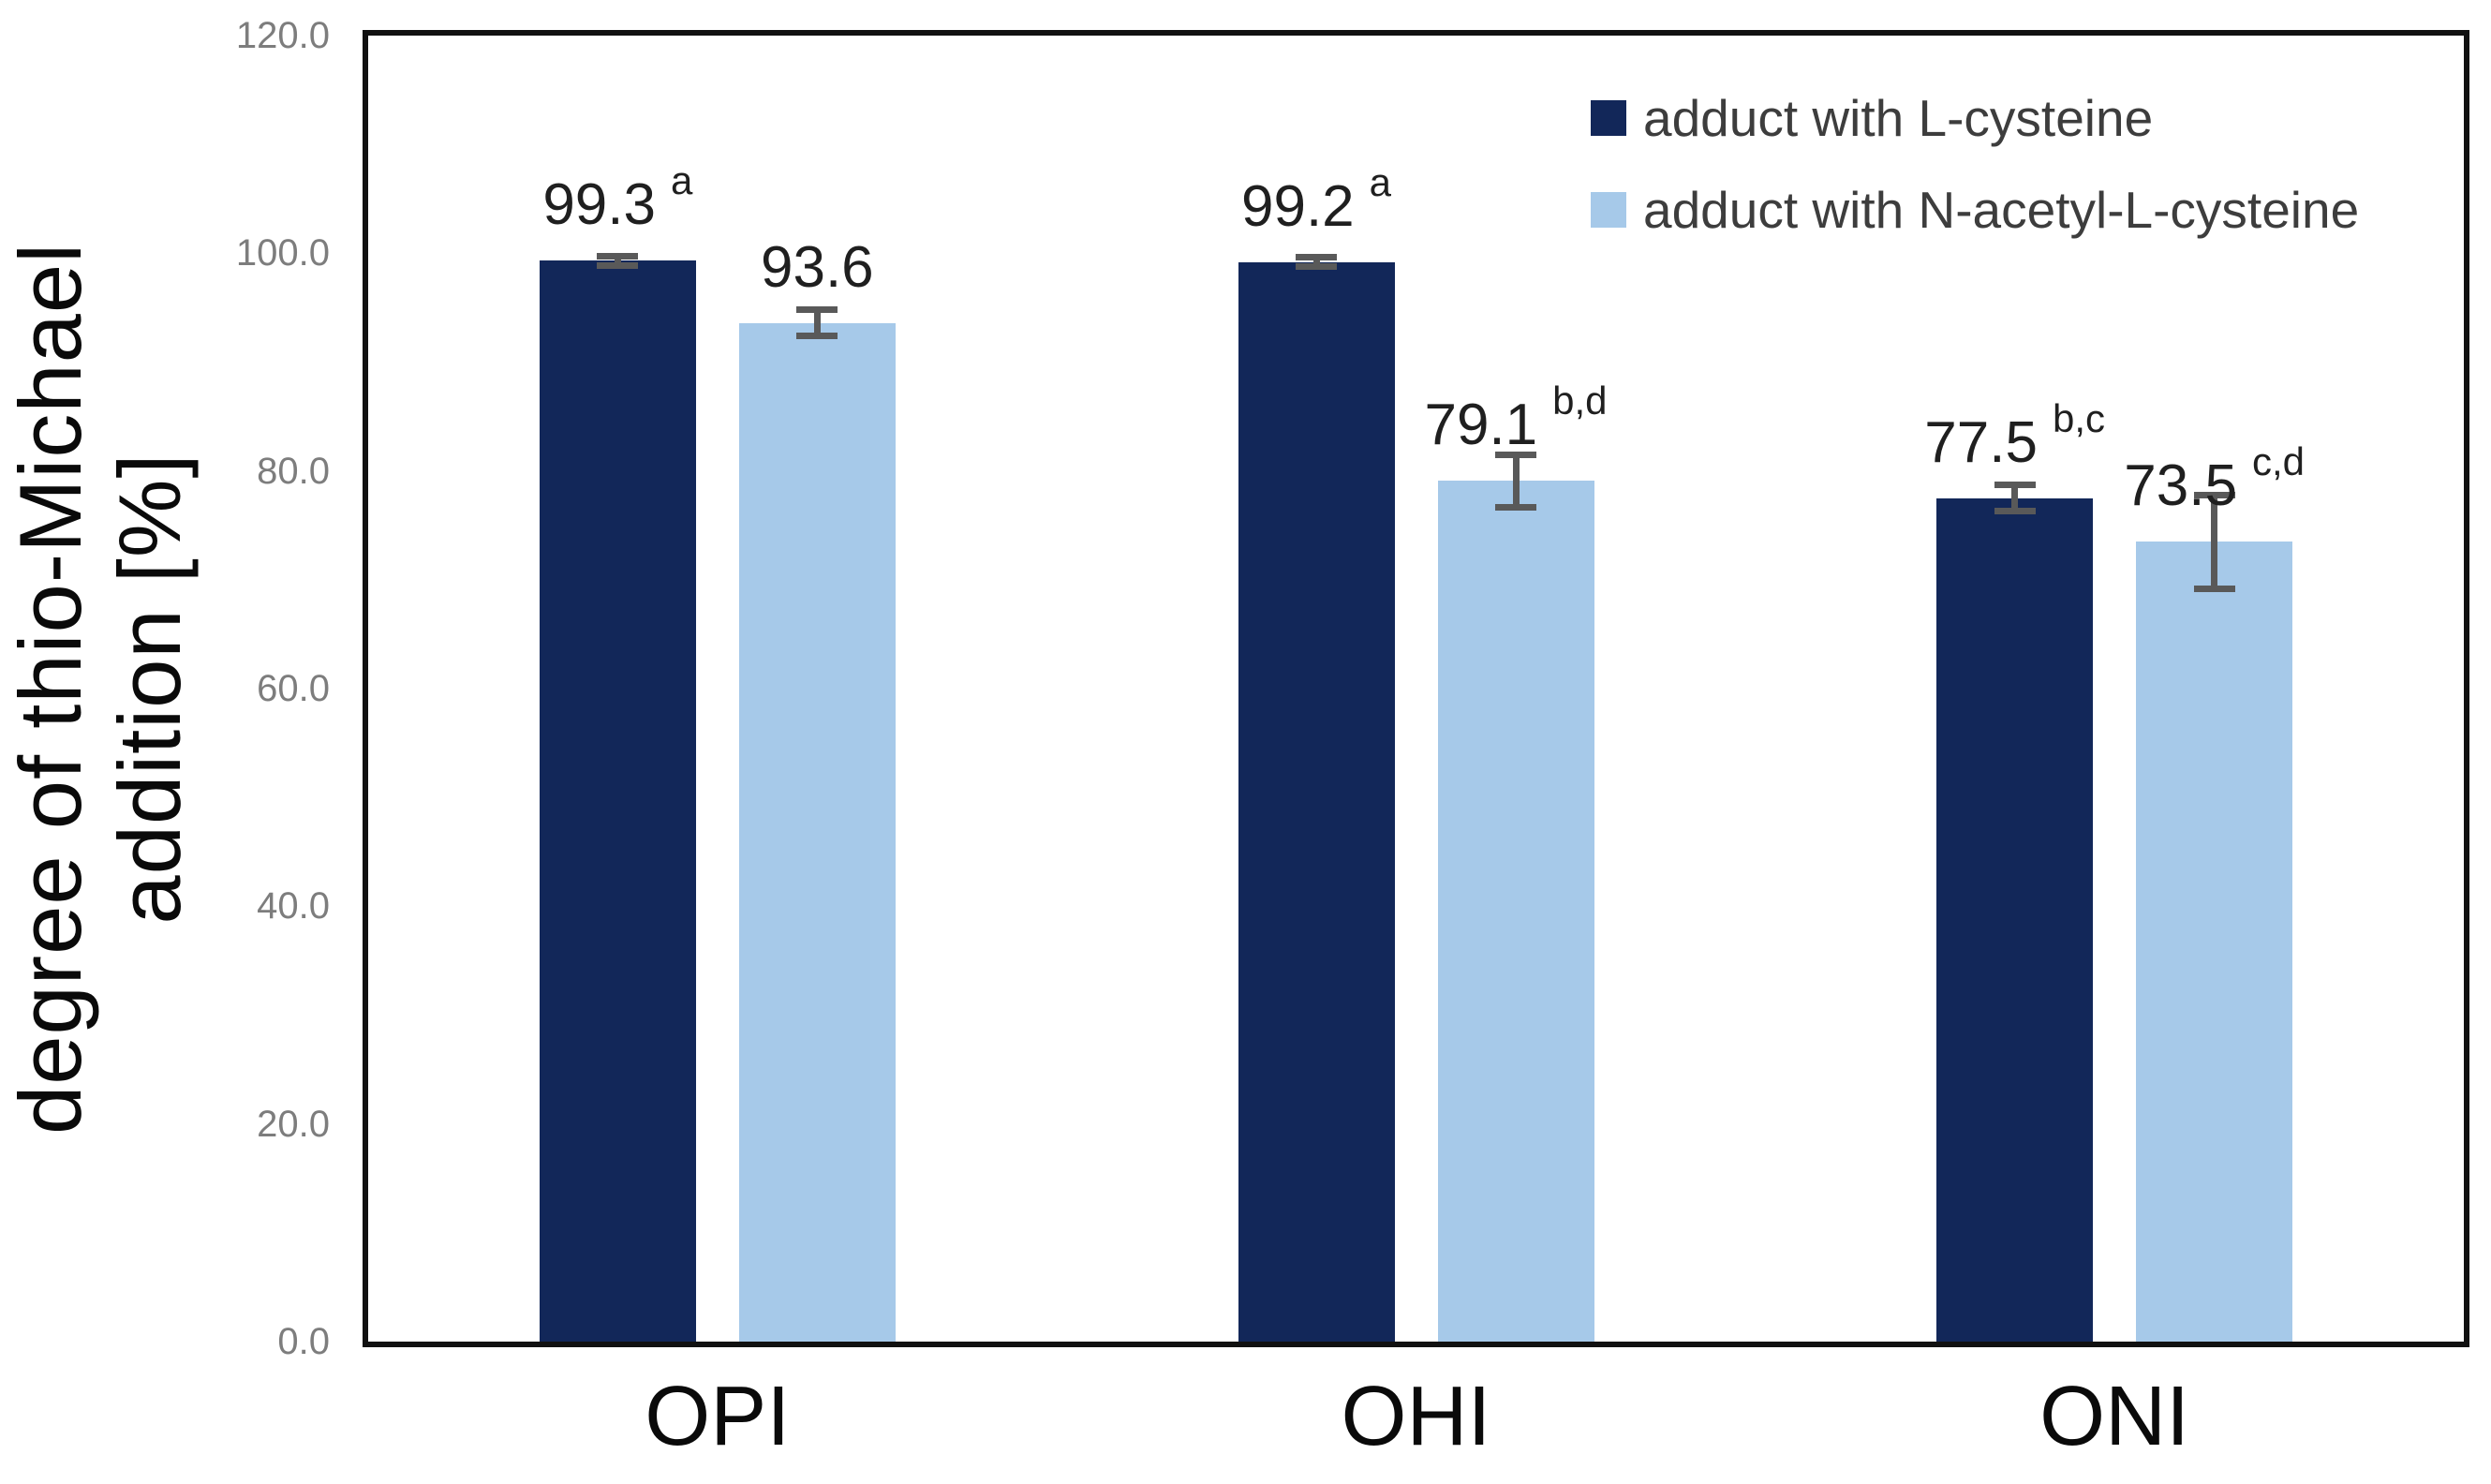 The image size is (2491, 1484). I want to click on error-cap-bottom-OHI-series1, so click(1317, 266).